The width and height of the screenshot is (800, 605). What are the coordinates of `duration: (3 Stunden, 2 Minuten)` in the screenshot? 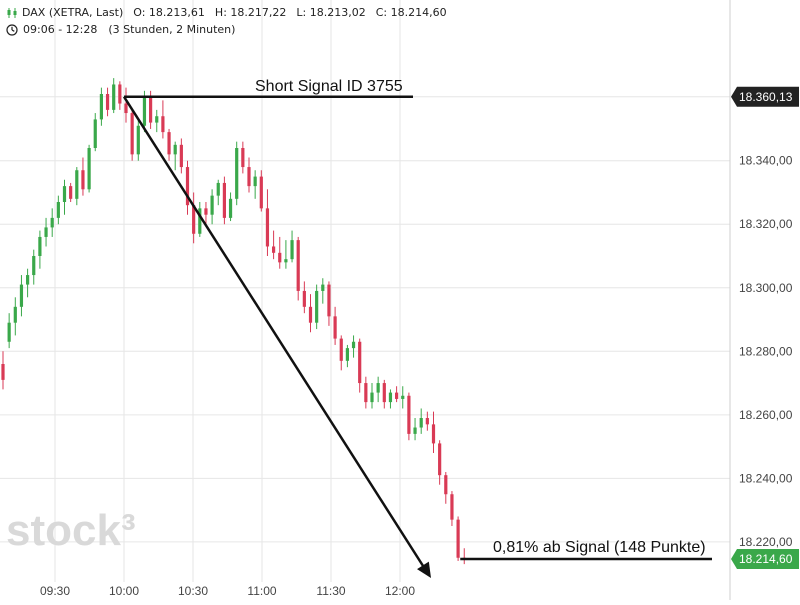 It's located at (172, 29).